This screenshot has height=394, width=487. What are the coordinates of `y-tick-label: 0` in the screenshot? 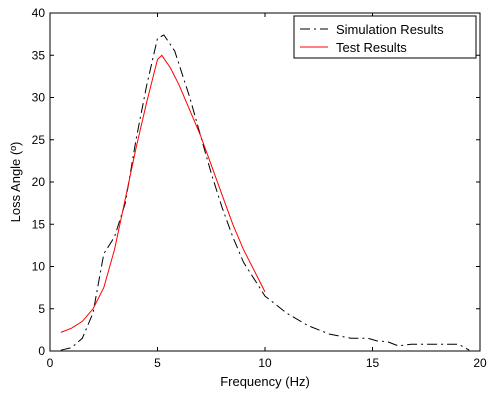 It's located at (41, 351).